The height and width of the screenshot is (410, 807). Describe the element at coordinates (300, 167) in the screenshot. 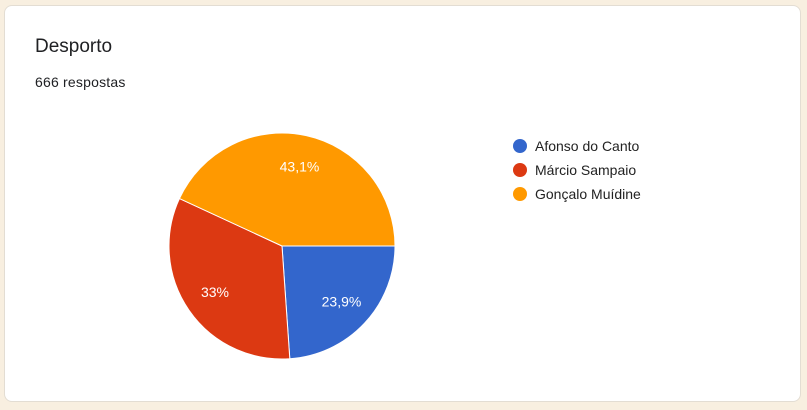

I see `slice-label: 43,1%` at that location.